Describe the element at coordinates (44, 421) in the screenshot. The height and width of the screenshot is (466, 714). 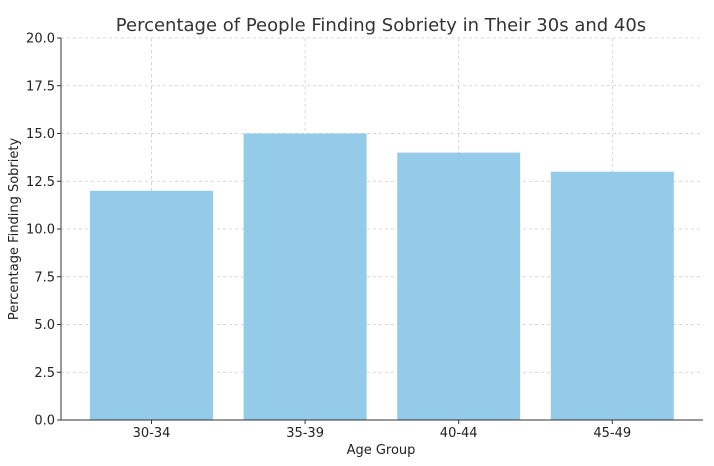
I see `y-tick-label: 0.0` at that location.